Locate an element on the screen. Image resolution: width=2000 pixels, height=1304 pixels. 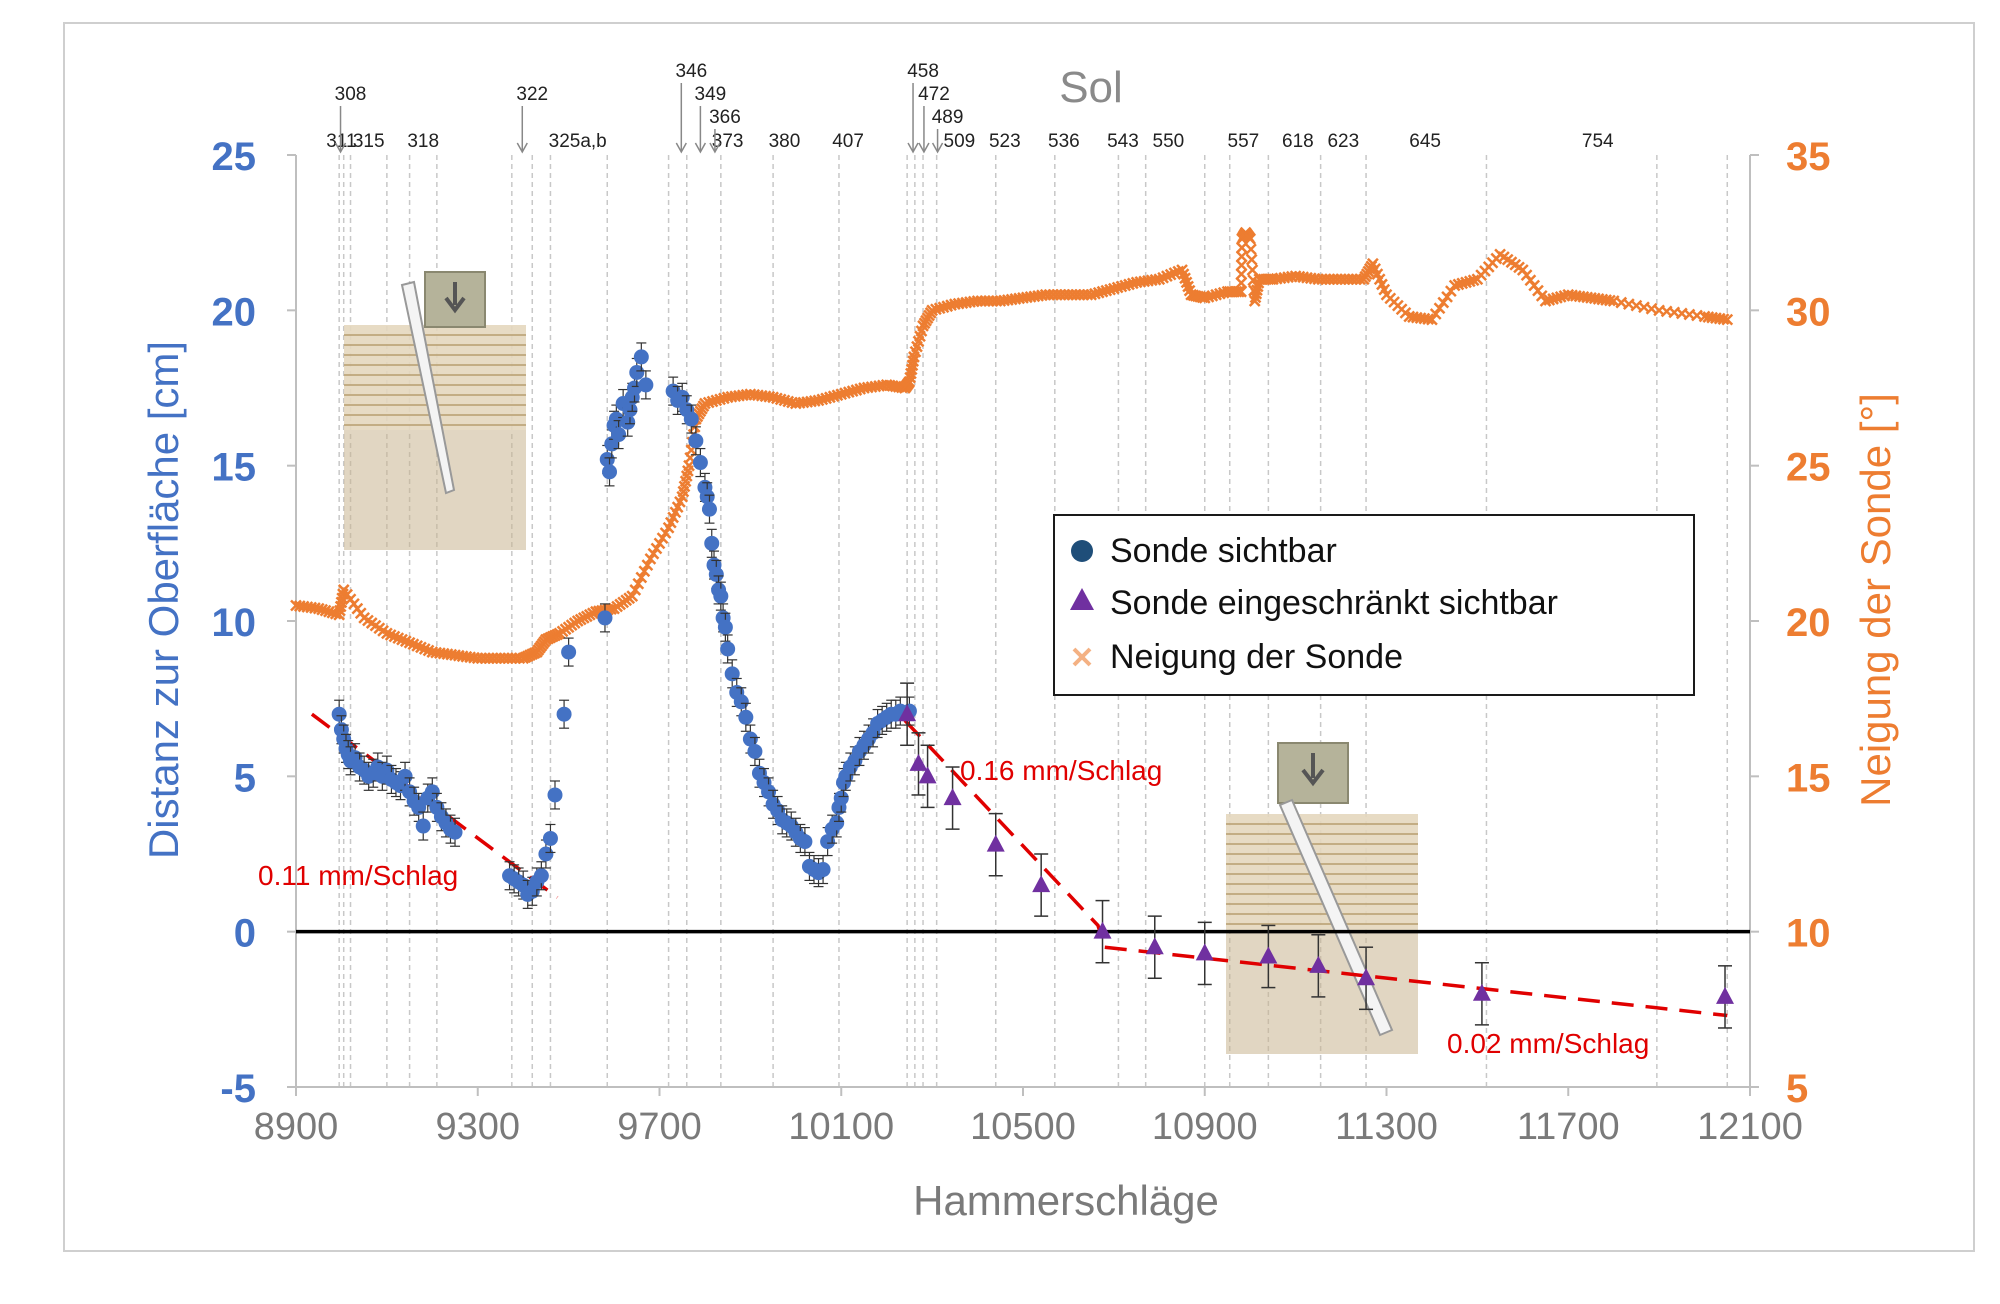
legend-label-neigung: Neigung der Sonde is located at coordinates (1256, 657).